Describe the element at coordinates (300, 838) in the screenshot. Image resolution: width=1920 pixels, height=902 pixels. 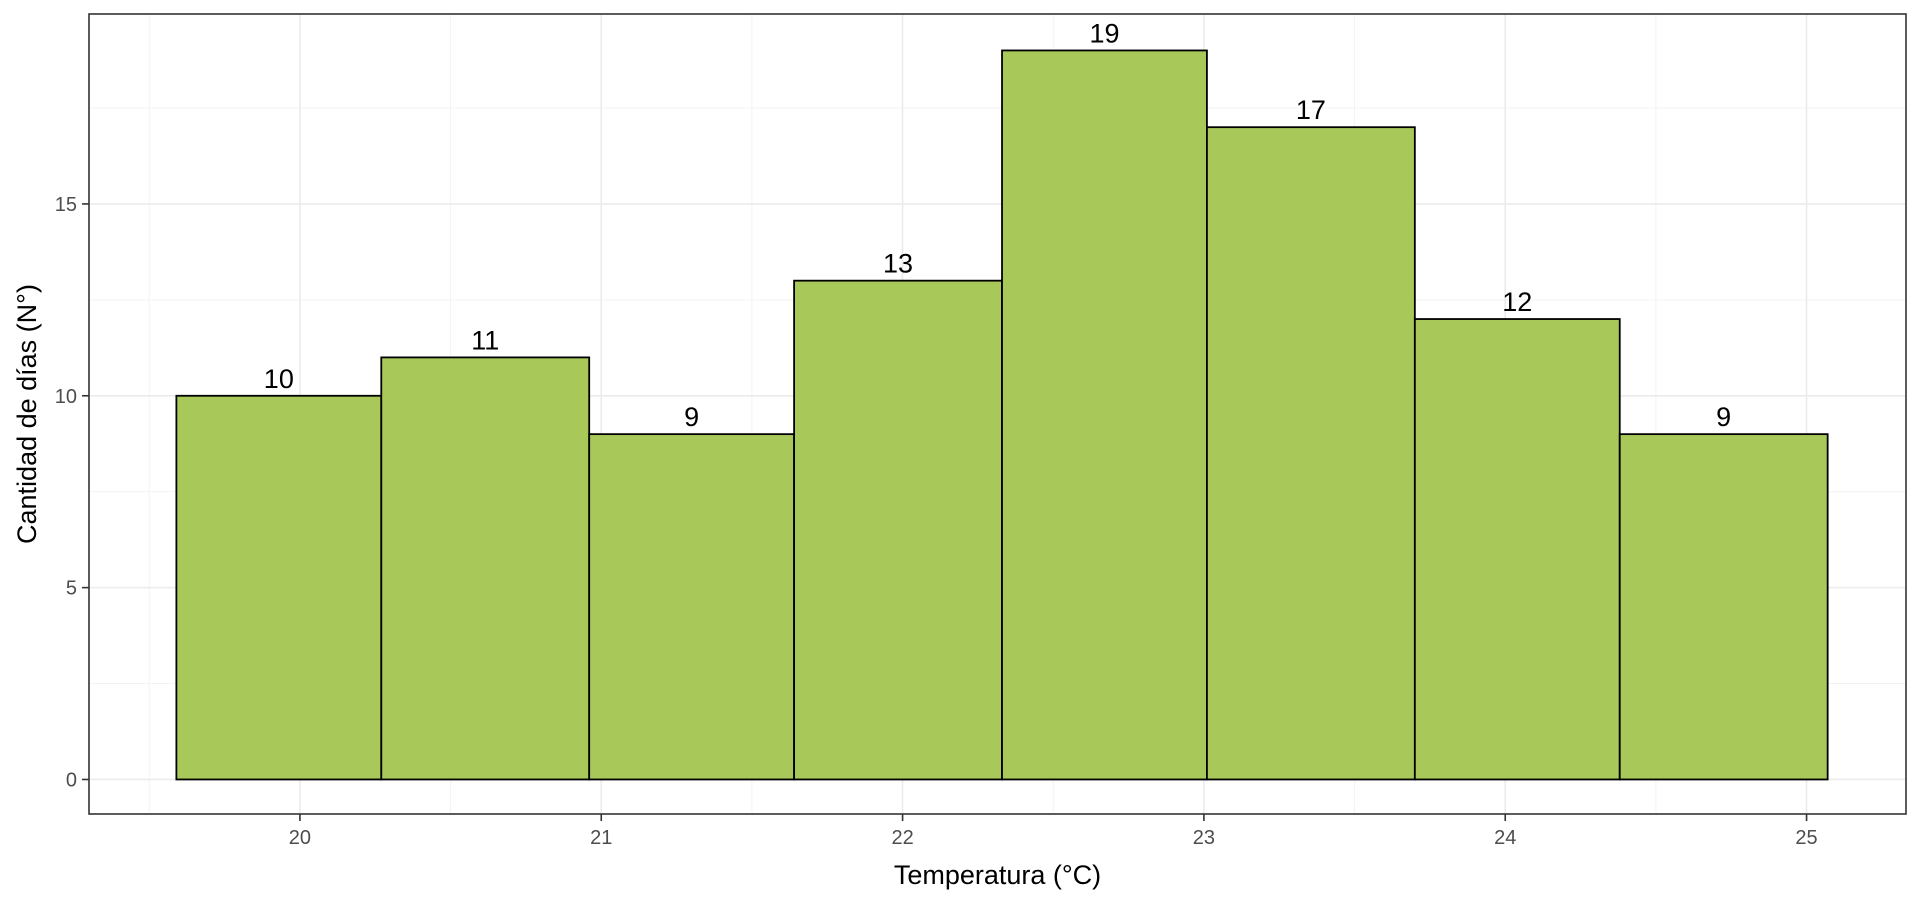
I see `x-tick-label: 20` at that location.